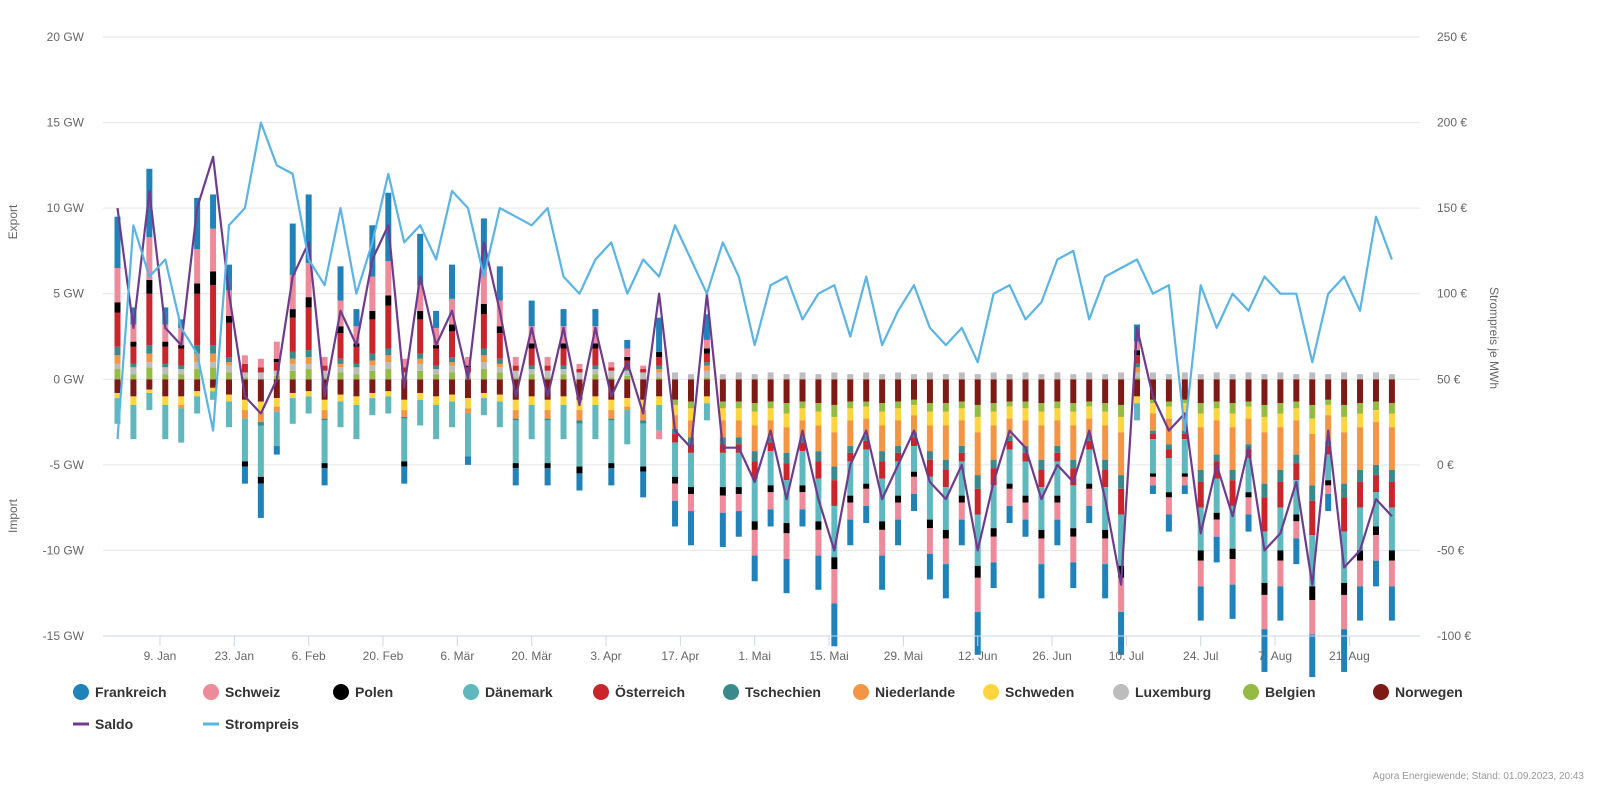 The height and width of the screenshot is (809, 1600). What do you see at coordinates (252, 692) in the screenshot?
I see `legend-label: Schweiz` at bounding box center [252, 692].